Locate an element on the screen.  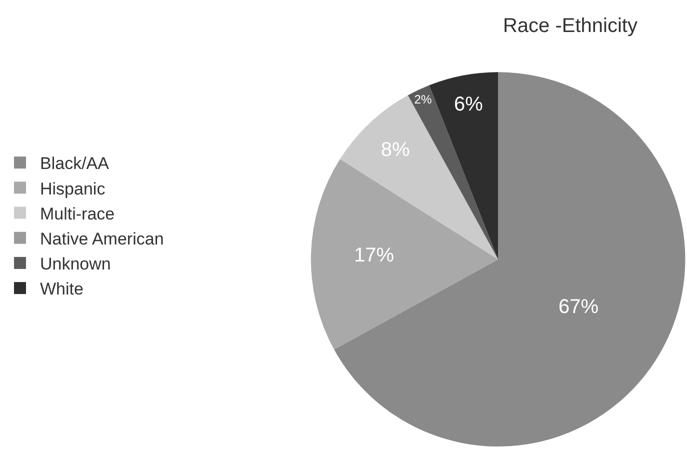
data-label: 17% is located at coordinates (374, 255).